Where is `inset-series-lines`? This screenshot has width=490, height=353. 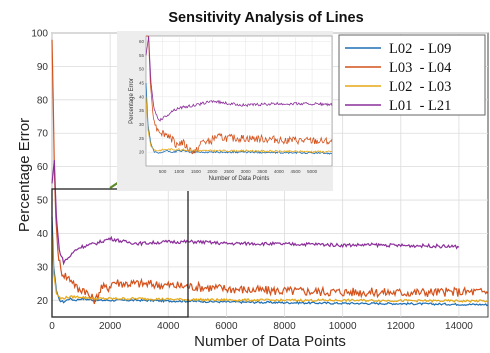
inset-series-lines is located at coordinates (239, 95).